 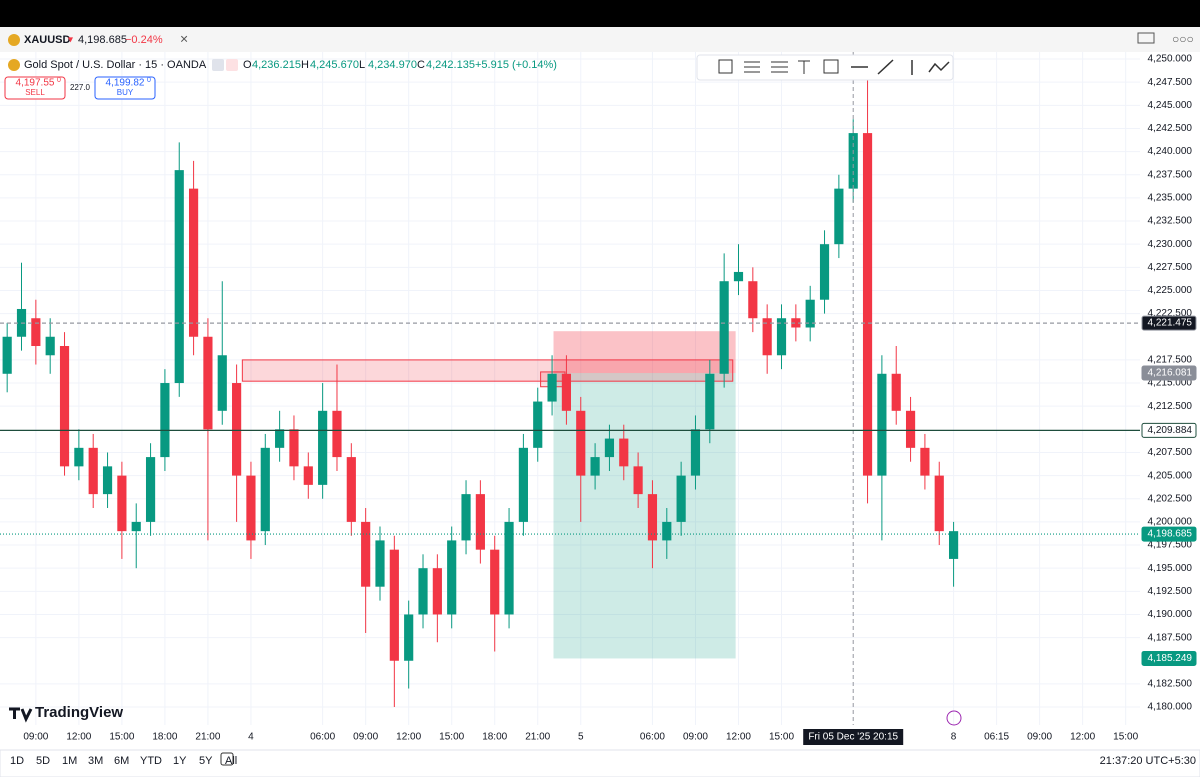 What do you see at coordinates (102, 40) in the screenshot?
I see `tab-price: 4,198.685` at bounding box center [102, 40].